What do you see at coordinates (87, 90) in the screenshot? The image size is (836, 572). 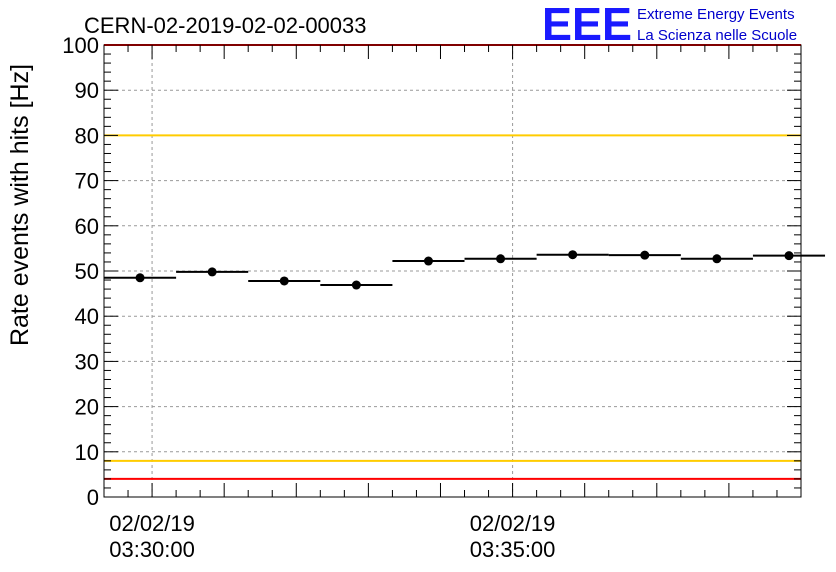 I see `y-tick-label: 90` at bounding box center [87, 90].